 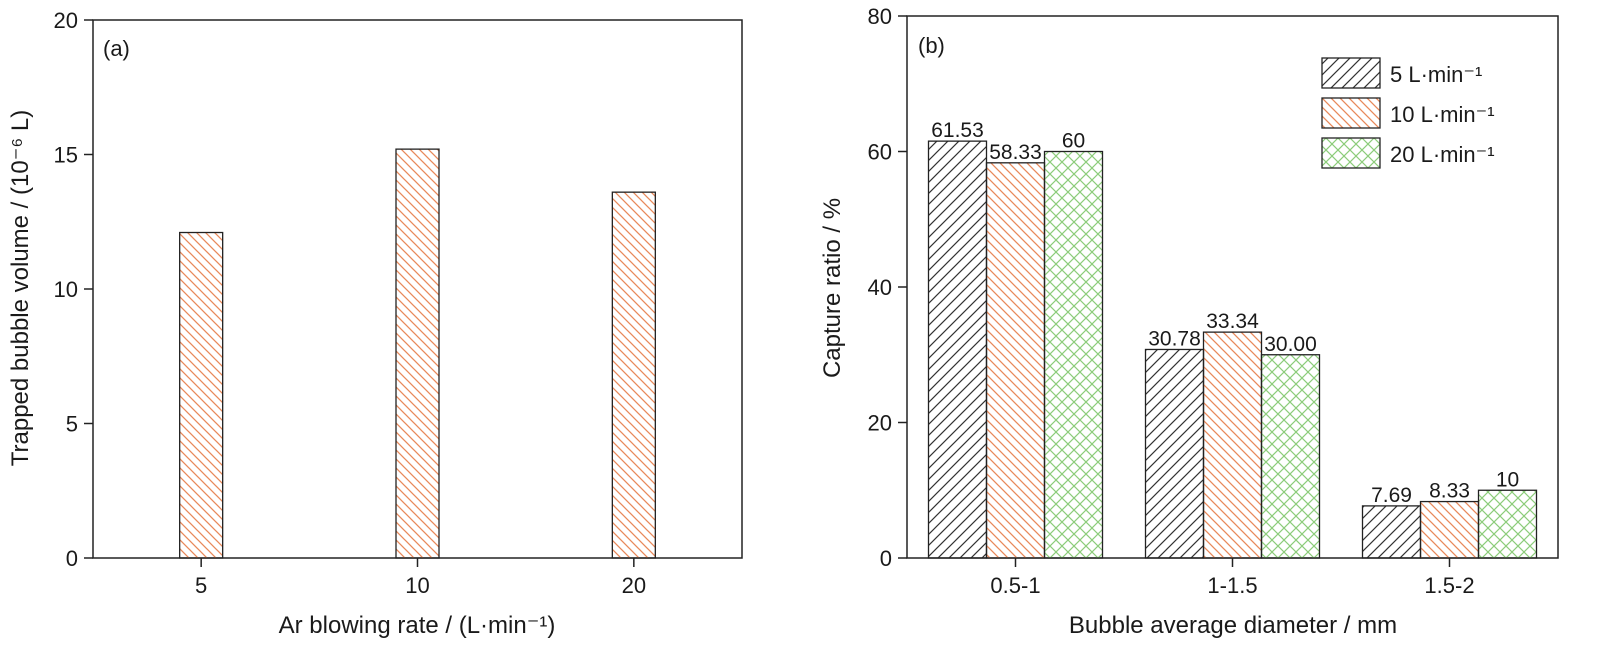 What do you see at coordinates (1507, 479) in the screenshot?
I see `chart-b-data-label: 10` at bounding box center [1507, 479].